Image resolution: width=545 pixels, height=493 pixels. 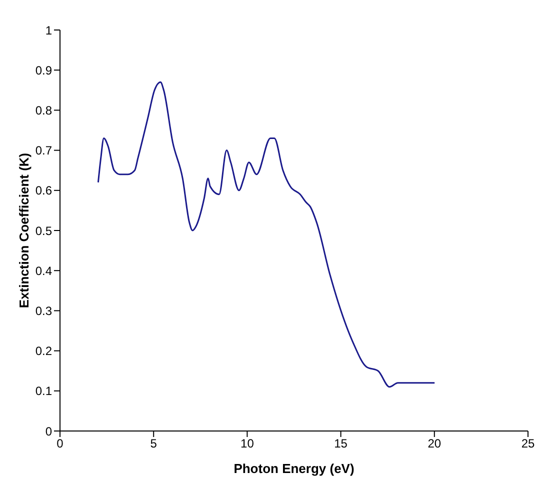 I want to click on y-tick-label: 0.6, so click(x=43, y=191).